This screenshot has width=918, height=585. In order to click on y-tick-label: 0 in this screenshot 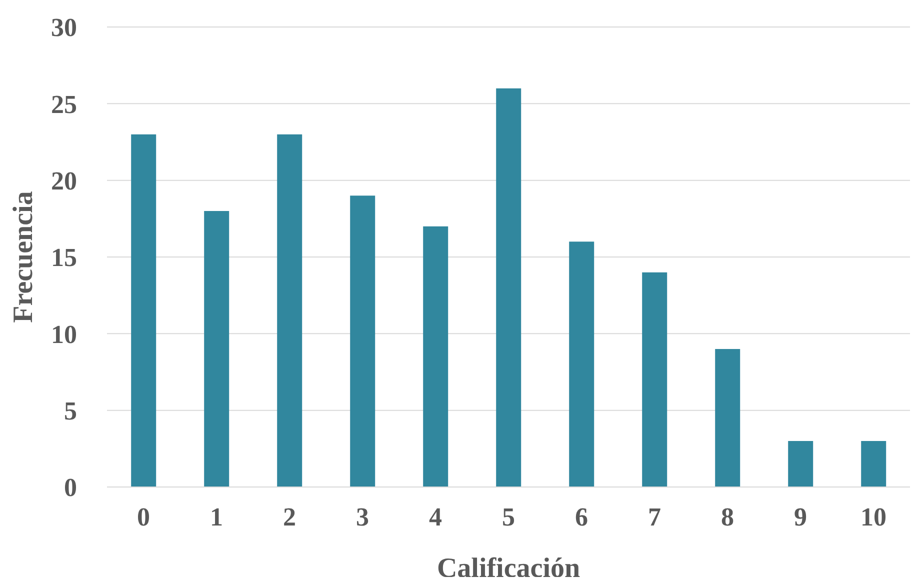, I will do `click(70, 487)`.